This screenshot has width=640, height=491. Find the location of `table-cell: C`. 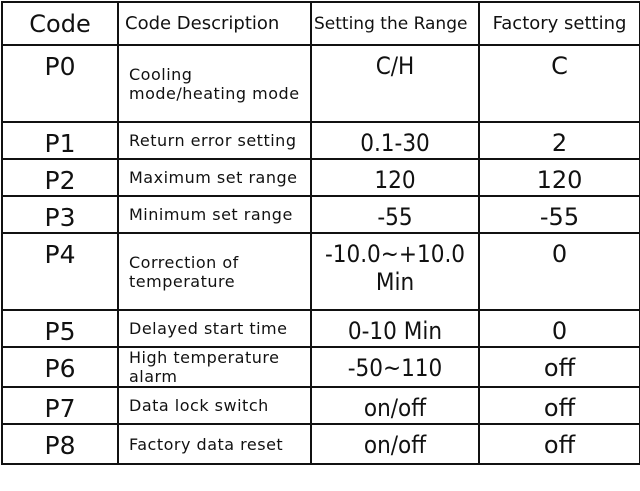

table-cell: C is located at coordinates (559, 83).